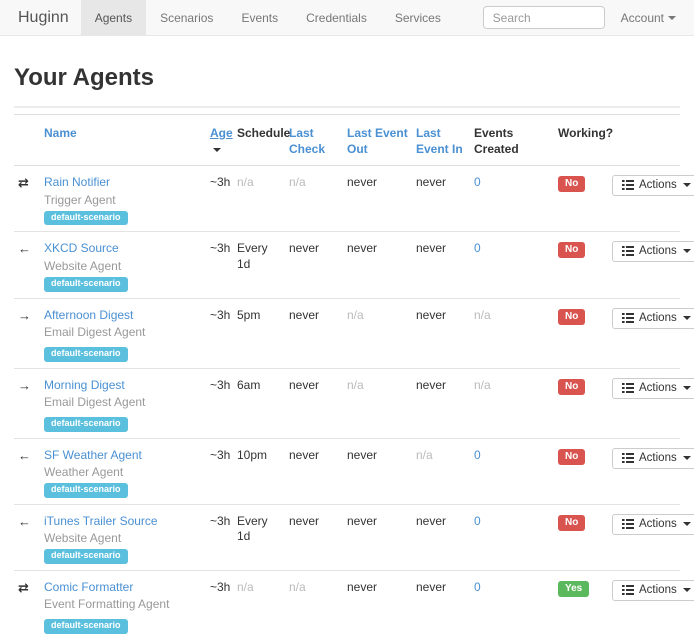  I want to click on nav-item-services: Services, so click(417, 18).